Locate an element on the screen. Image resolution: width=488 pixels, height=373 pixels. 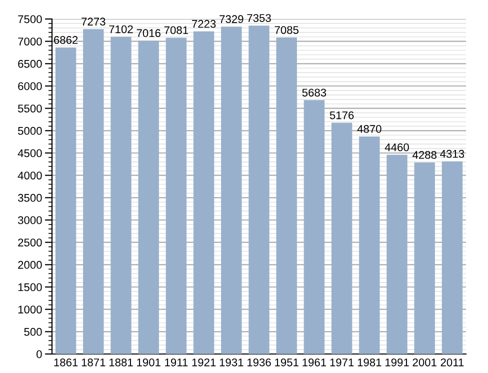
data-label: 7223 is located at coordinates (204, 24).